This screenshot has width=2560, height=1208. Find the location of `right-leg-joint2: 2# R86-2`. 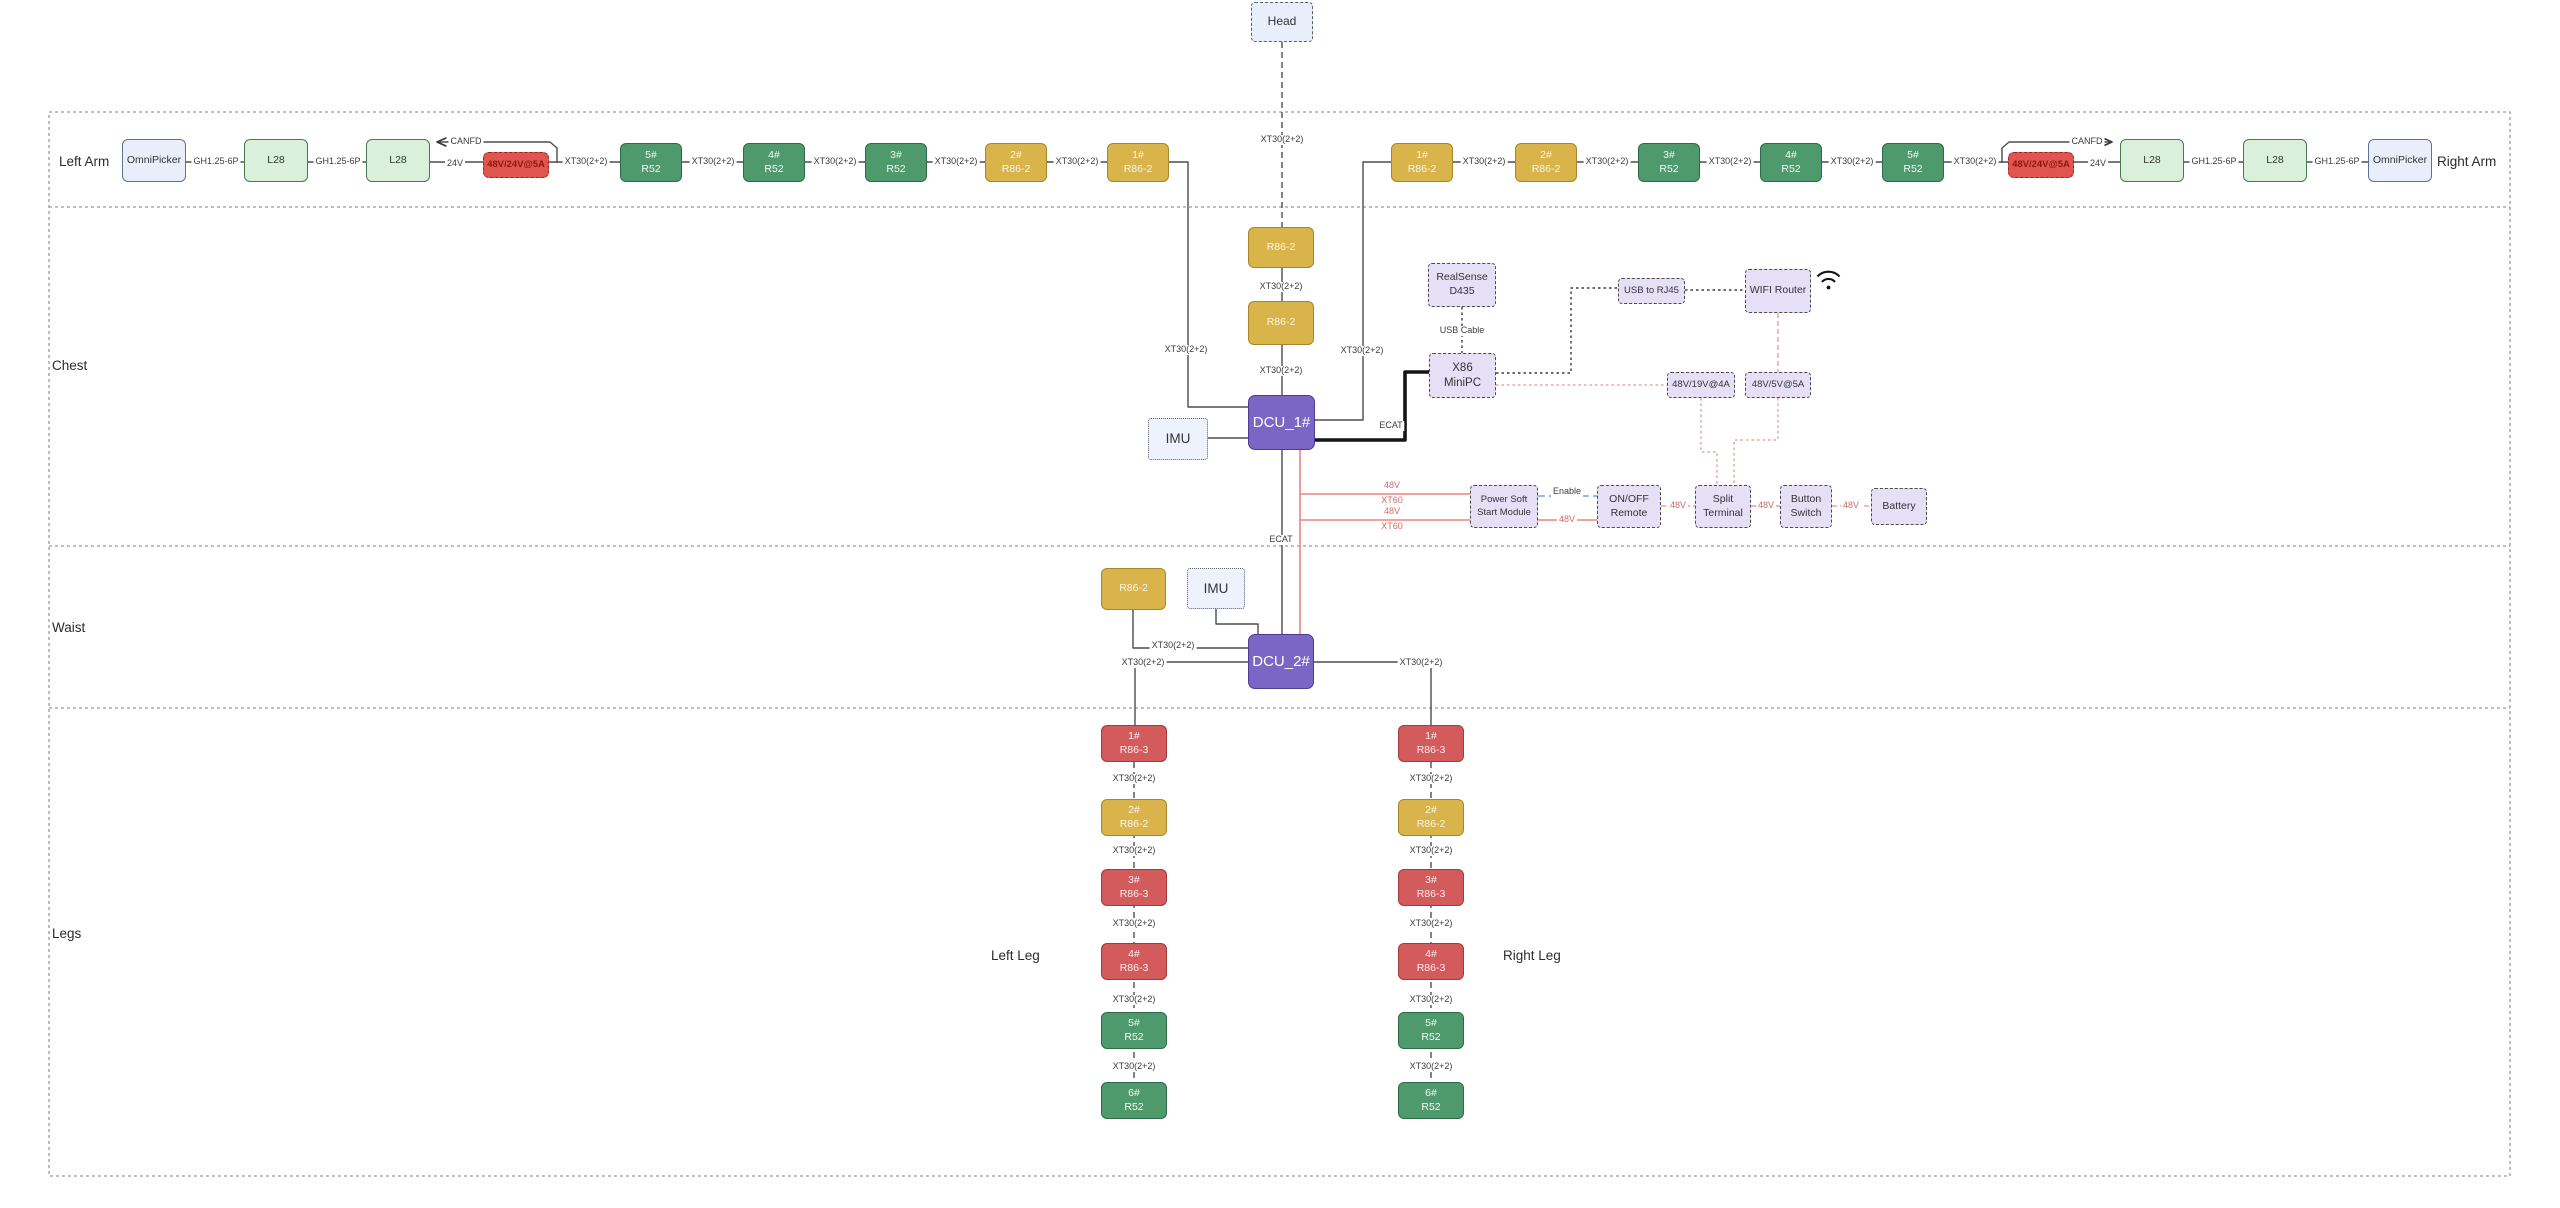

right-leg-joint2: 2# R86-2 is located at coordinates (1431, 817).